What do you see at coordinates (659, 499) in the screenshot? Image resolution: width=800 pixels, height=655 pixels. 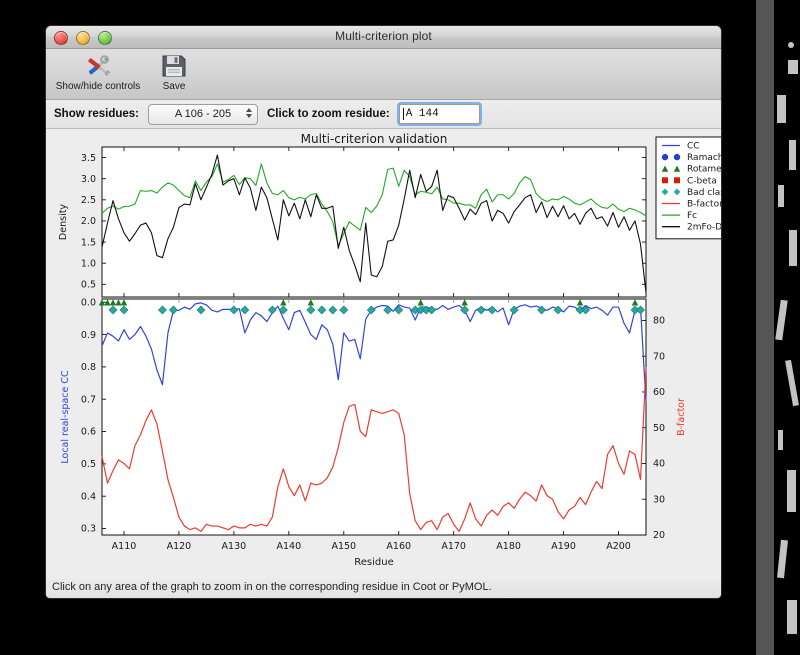 I see `y-tick-label-right: 30` at bounding box center [659, 499].